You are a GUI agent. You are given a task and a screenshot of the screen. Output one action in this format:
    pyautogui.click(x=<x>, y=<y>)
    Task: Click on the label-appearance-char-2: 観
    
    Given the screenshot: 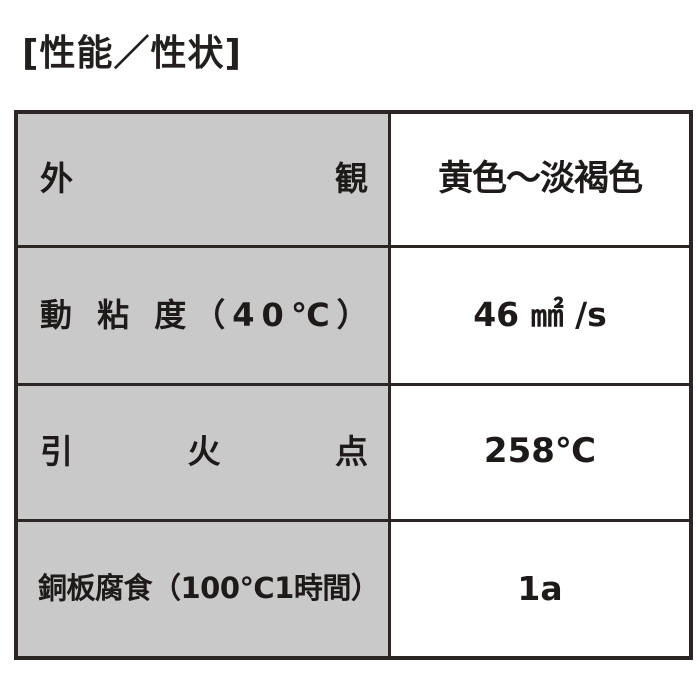 What is the action you would take?
    pyautogui.click(x=351, y=179)
    